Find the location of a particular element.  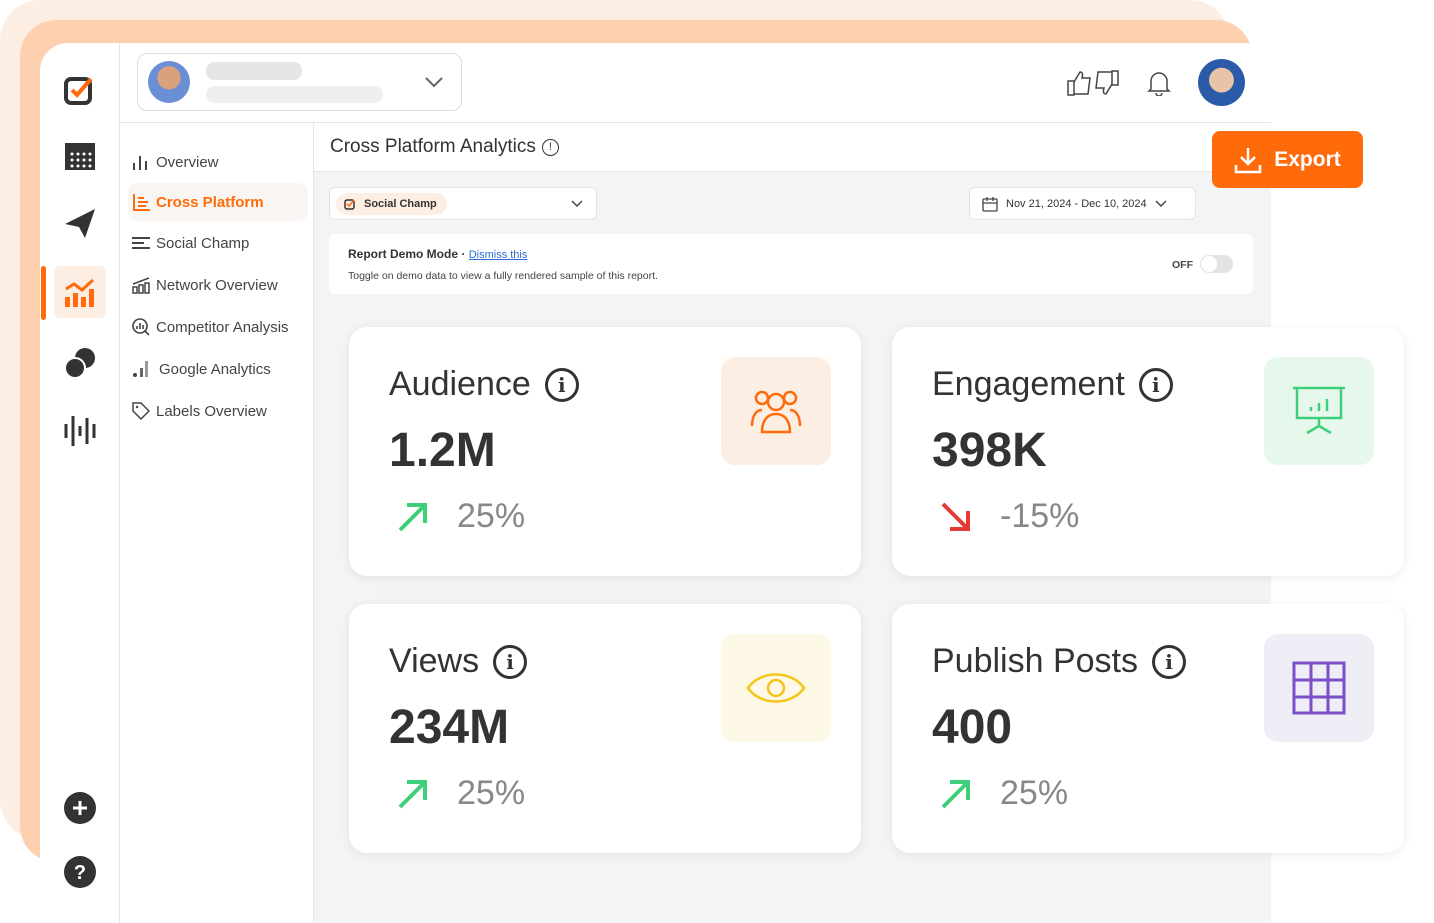

subnav-overview: Overview is located at coordinates (218, 162).